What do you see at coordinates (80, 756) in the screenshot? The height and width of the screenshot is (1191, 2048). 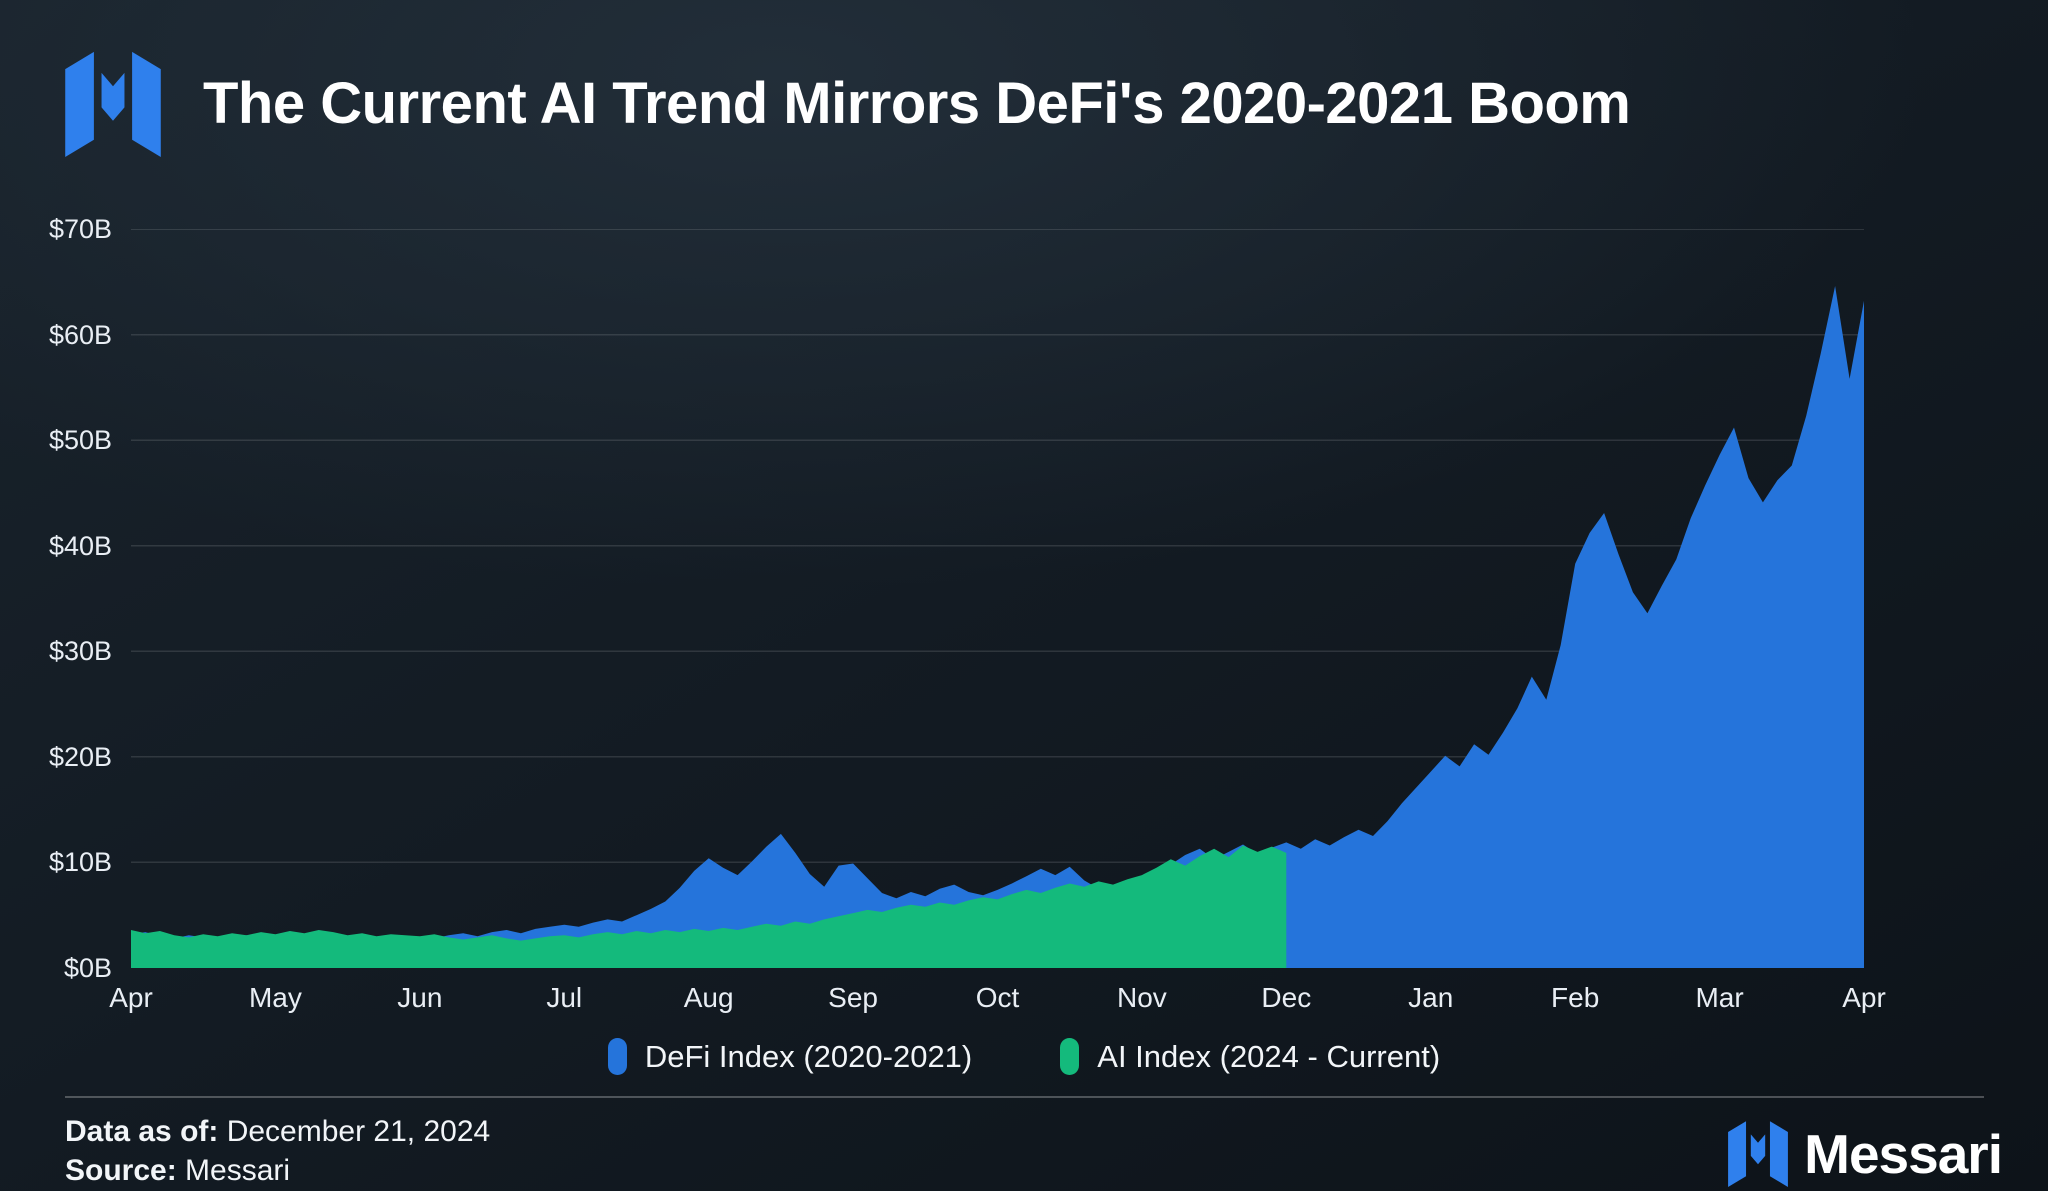 I see `y-tick-label: $20B` at bounding box center [80, 756].